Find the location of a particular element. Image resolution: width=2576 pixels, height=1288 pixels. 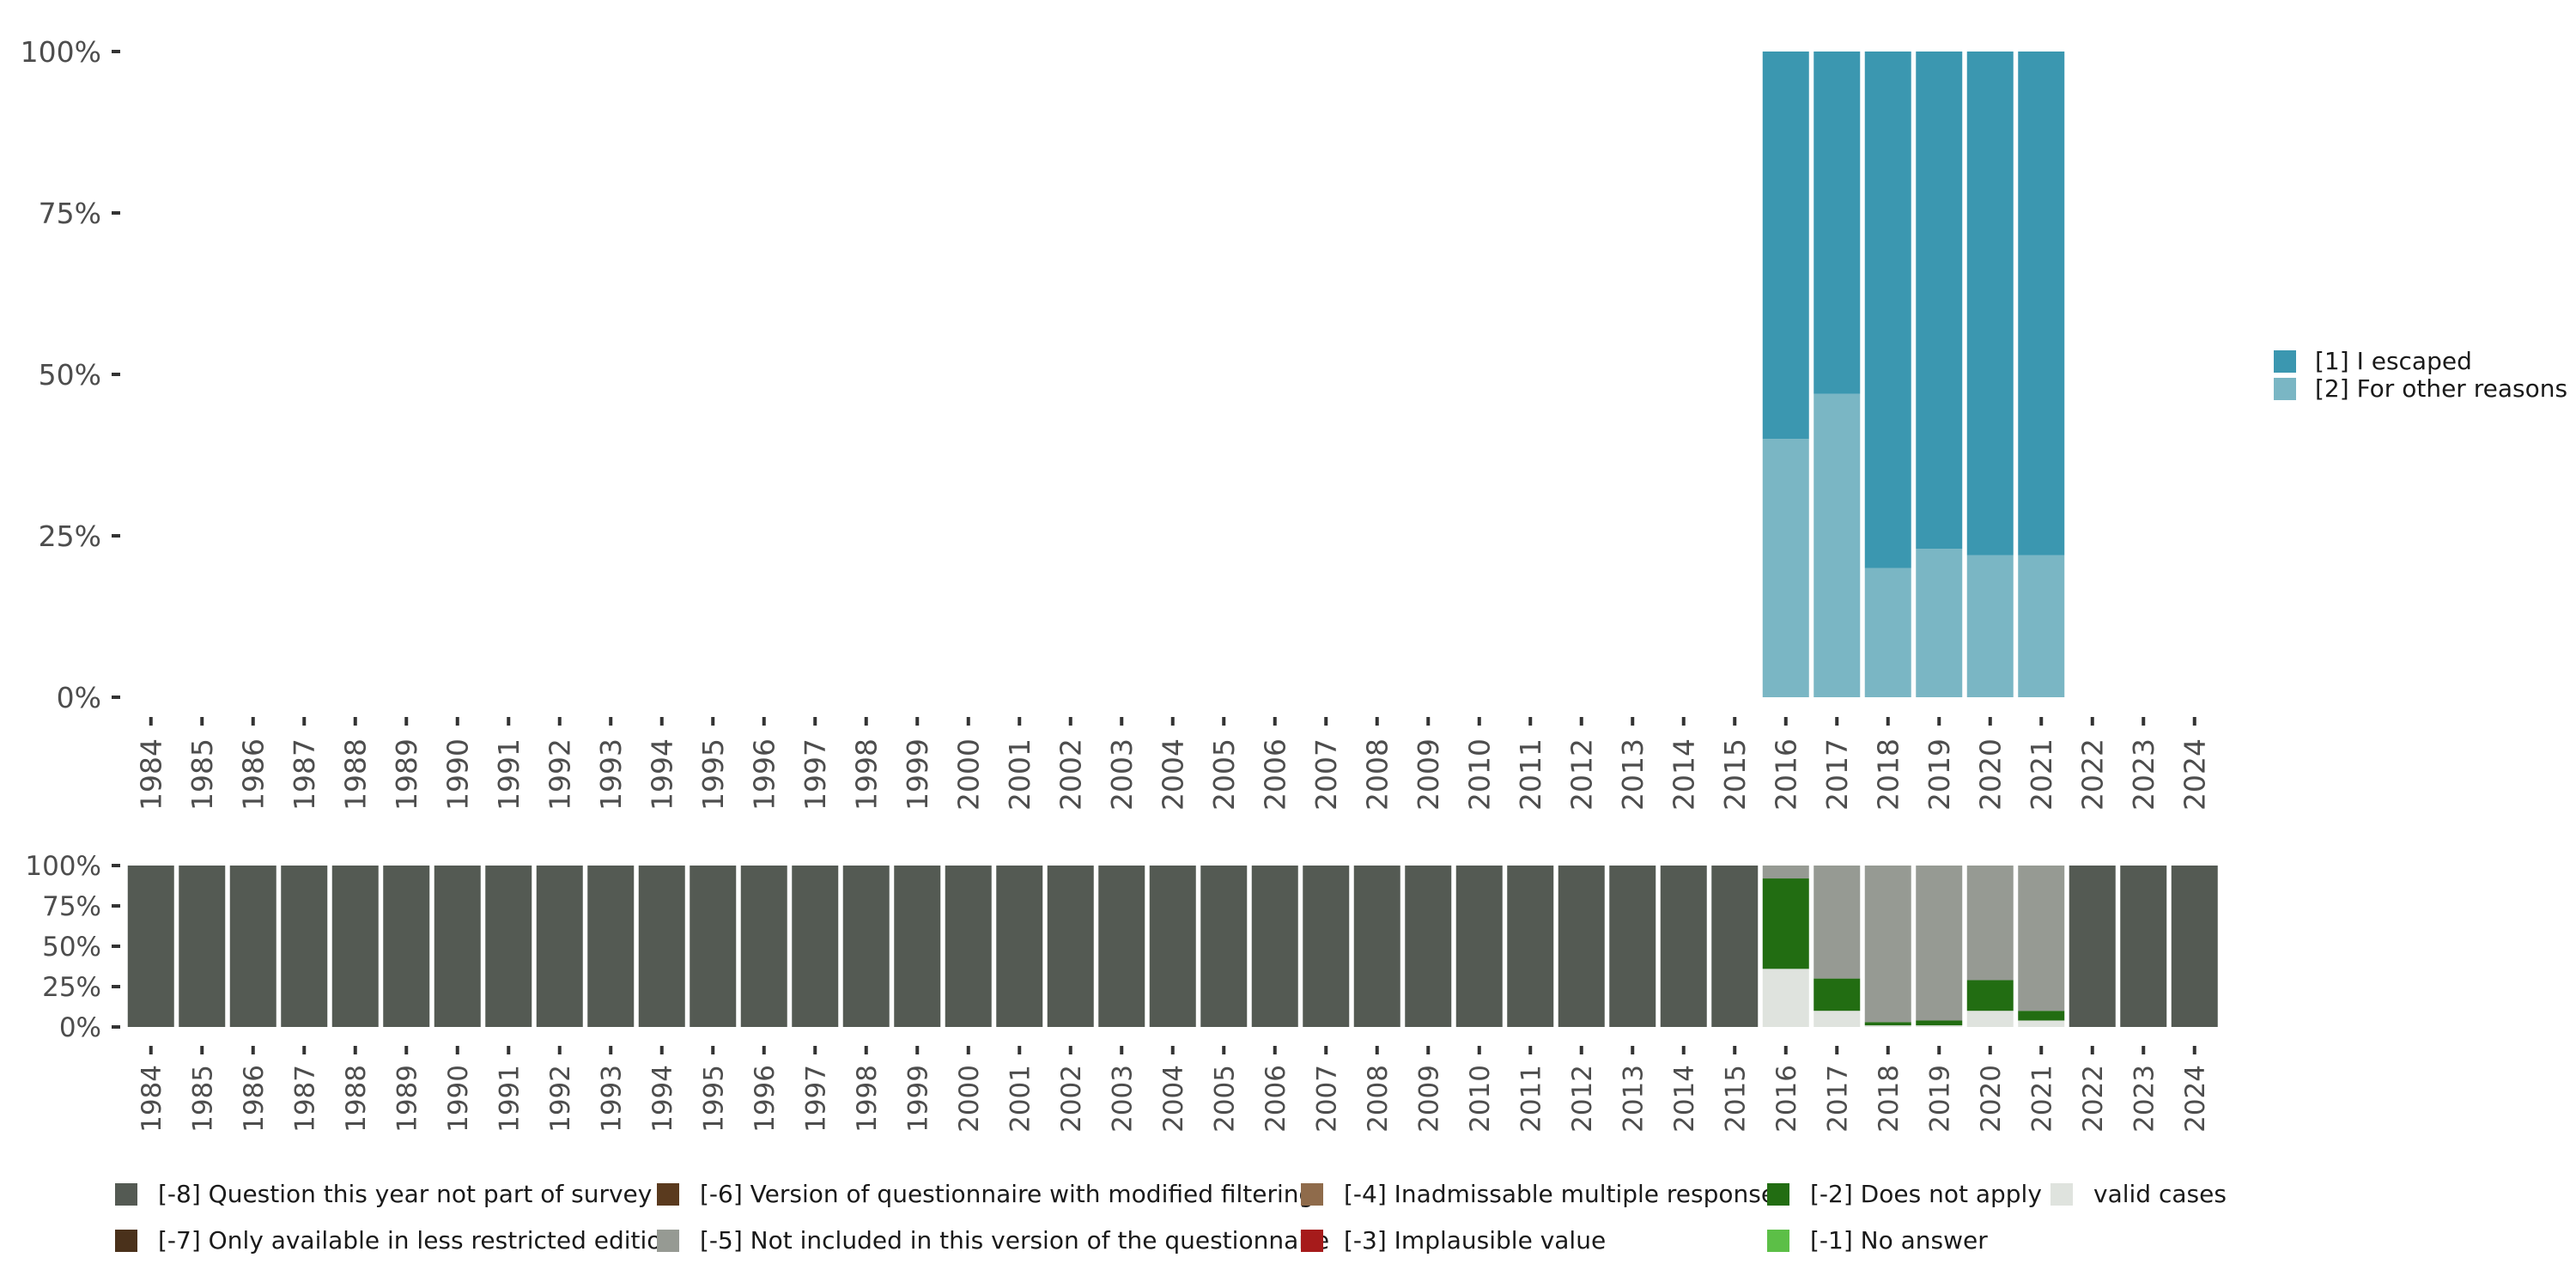

legend-label: [2] For other reasons is located at coordinates (2441, 388).